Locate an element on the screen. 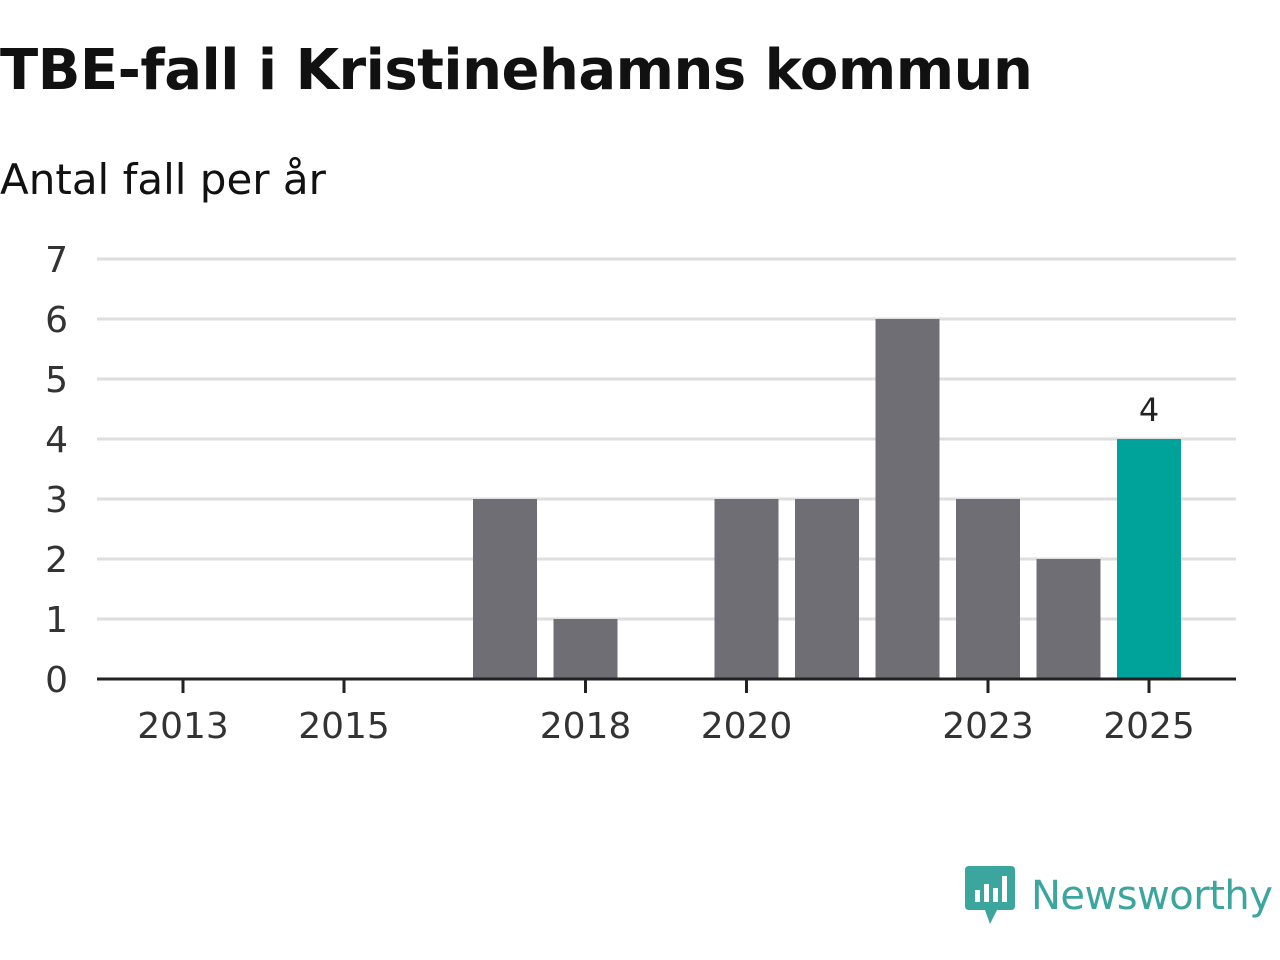 Image resolution: width=1280 pixels, height=960 pixels. bar-2022 is located at coordinates (907, 499).